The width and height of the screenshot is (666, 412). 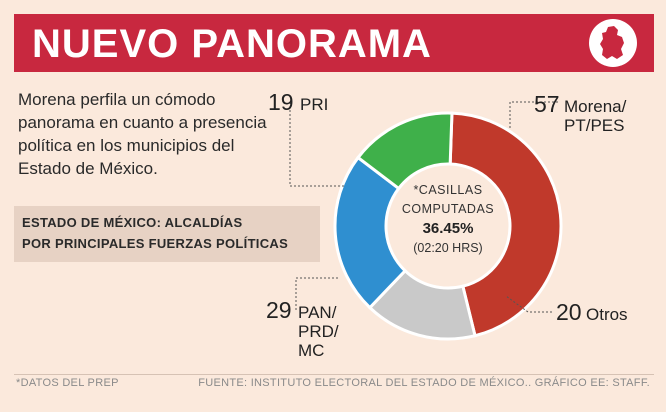 I want to click on intro-line: Estado de México., so click(x=88, y=168).